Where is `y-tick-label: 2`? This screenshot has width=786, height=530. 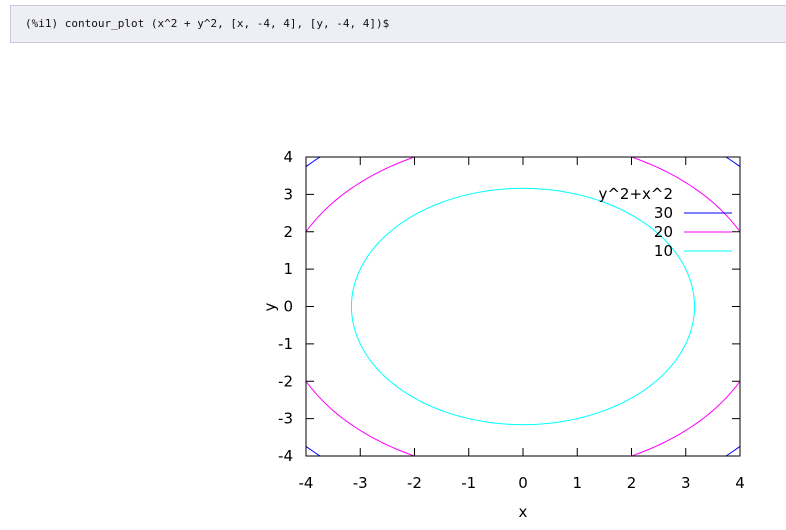 y-tick-label: 2 is located at coordinates (288, 232).